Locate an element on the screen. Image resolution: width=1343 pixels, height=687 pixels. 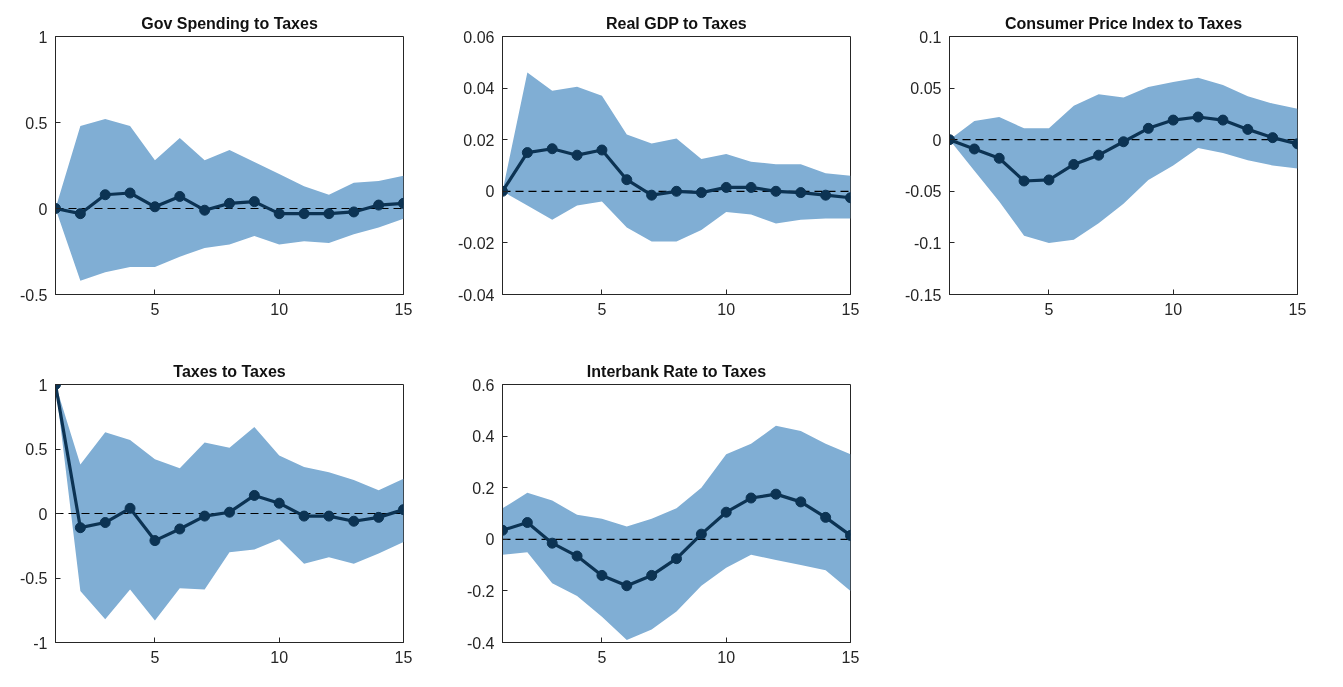
y-tick-label: -0.05 is located at coordinates (923, 192).